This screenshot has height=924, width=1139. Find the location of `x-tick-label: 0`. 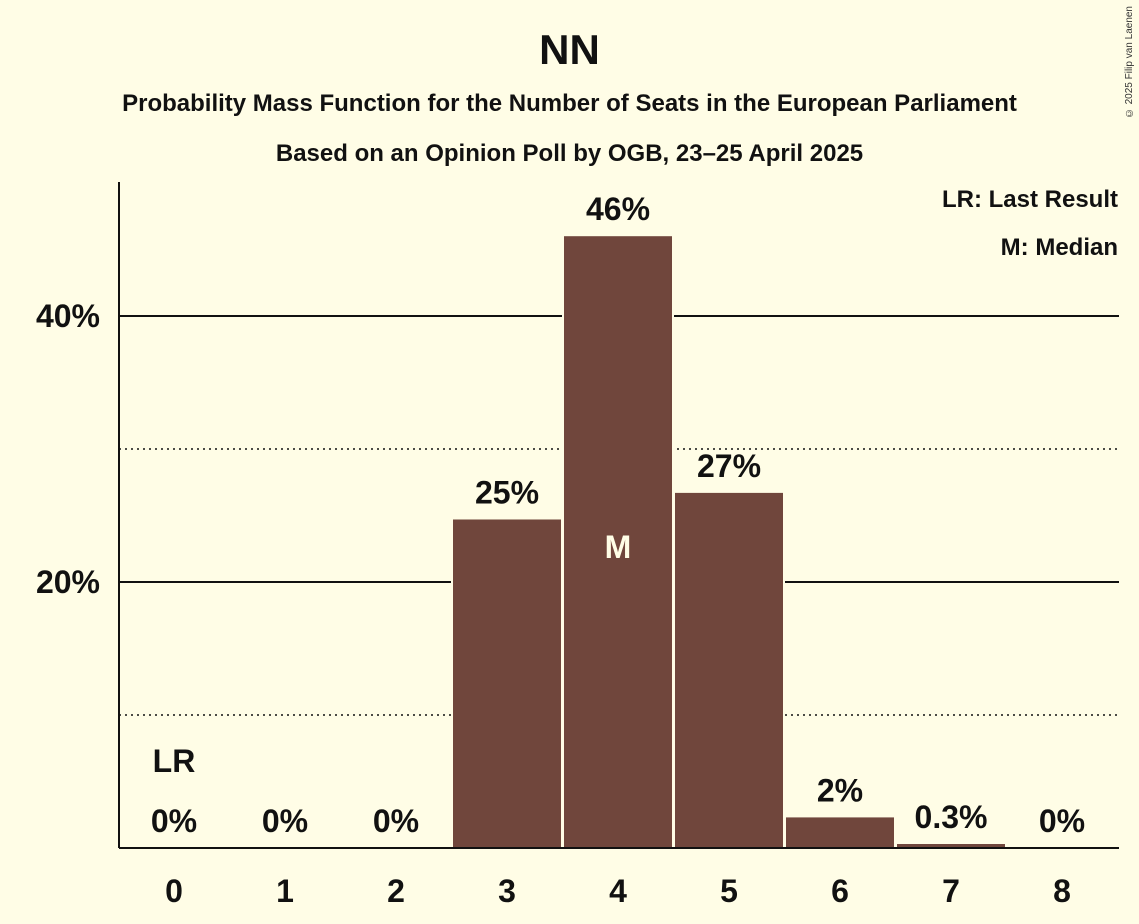

x-tick-label: 0 is located at coordinates (174, 891).